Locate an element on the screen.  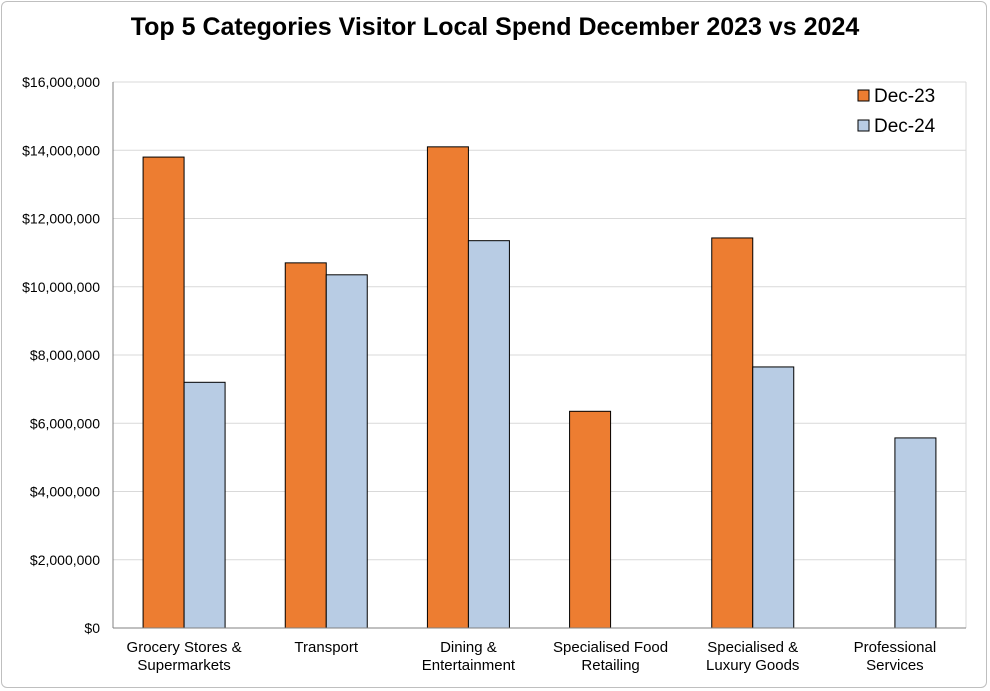
x-tick-label: Professional Services is located at coordinates (895, 656).